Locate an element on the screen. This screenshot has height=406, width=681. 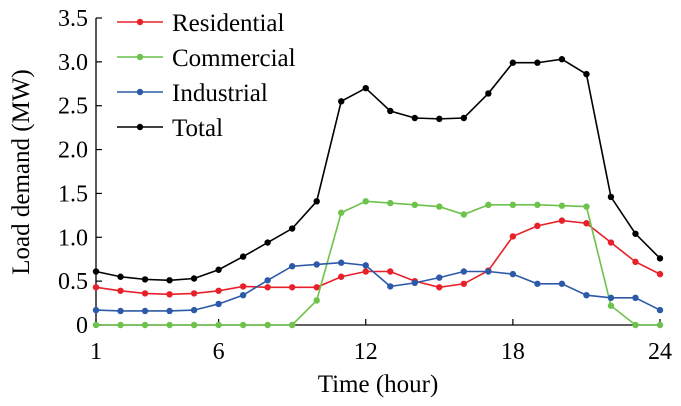
x-tick-label: 1 is located at coordinates (96, 352).